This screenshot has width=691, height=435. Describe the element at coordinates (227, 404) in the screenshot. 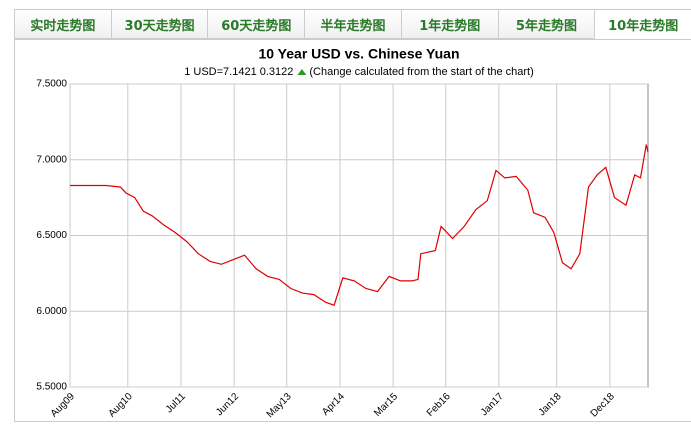

I see `x-tick-label: Jun12` at that location.